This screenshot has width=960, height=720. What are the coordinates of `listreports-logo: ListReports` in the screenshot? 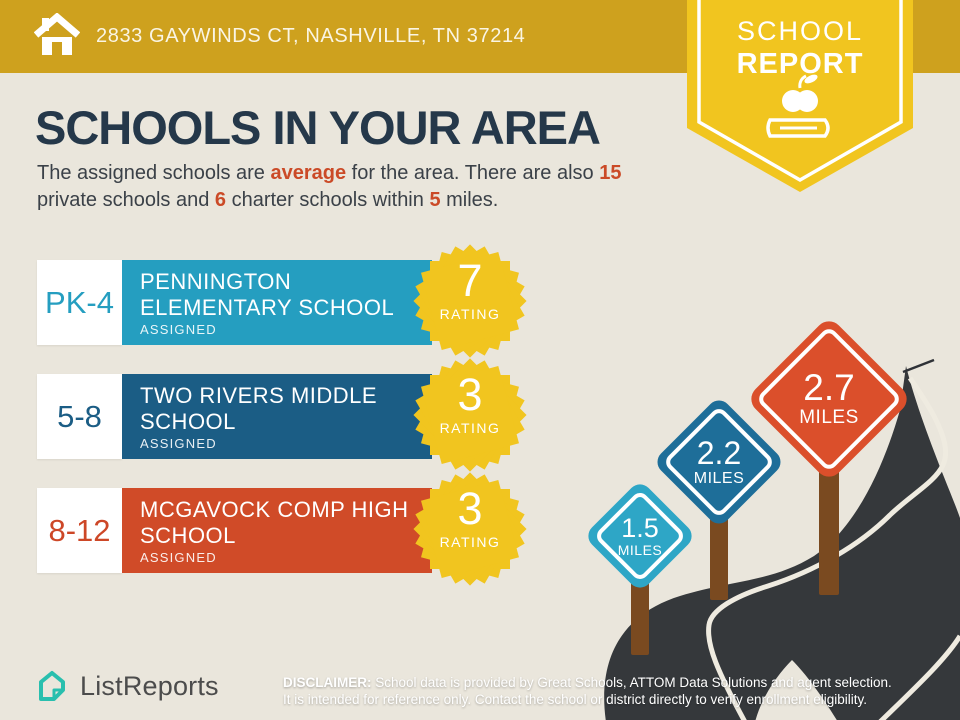 It's located at (126, 686).